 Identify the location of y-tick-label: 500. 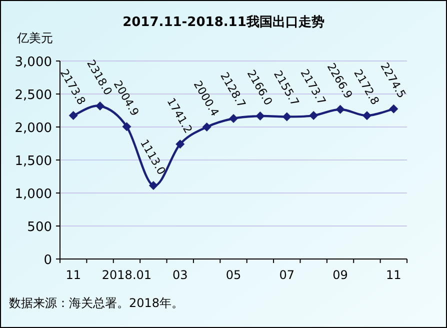
(39, 227).